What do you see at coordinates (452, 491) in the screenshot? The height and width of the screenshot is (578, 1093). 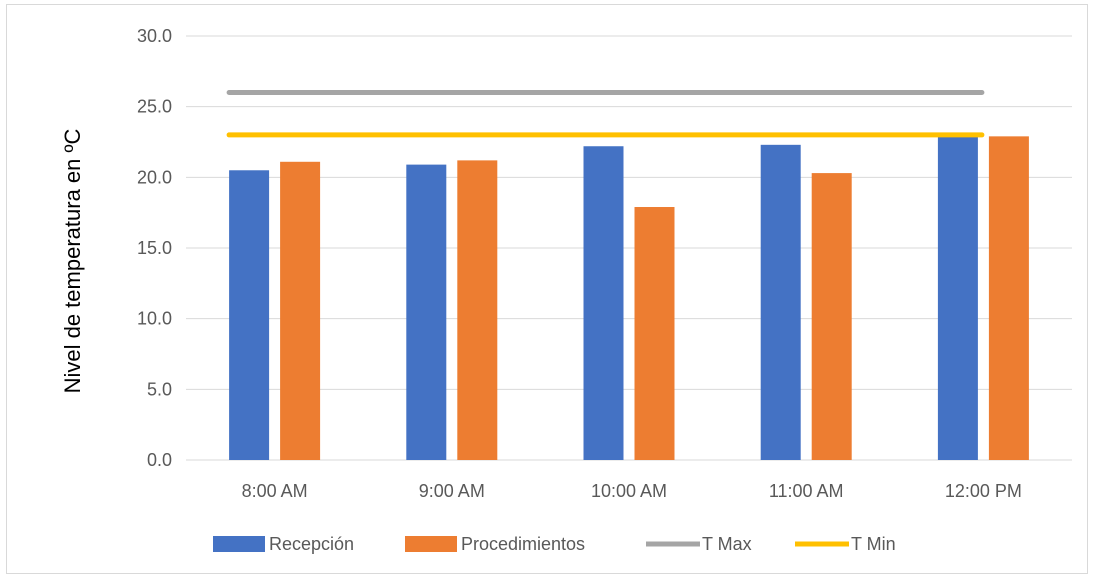 I see `x-tick-label: 9:00 AM` at bounding box center [452, 491].